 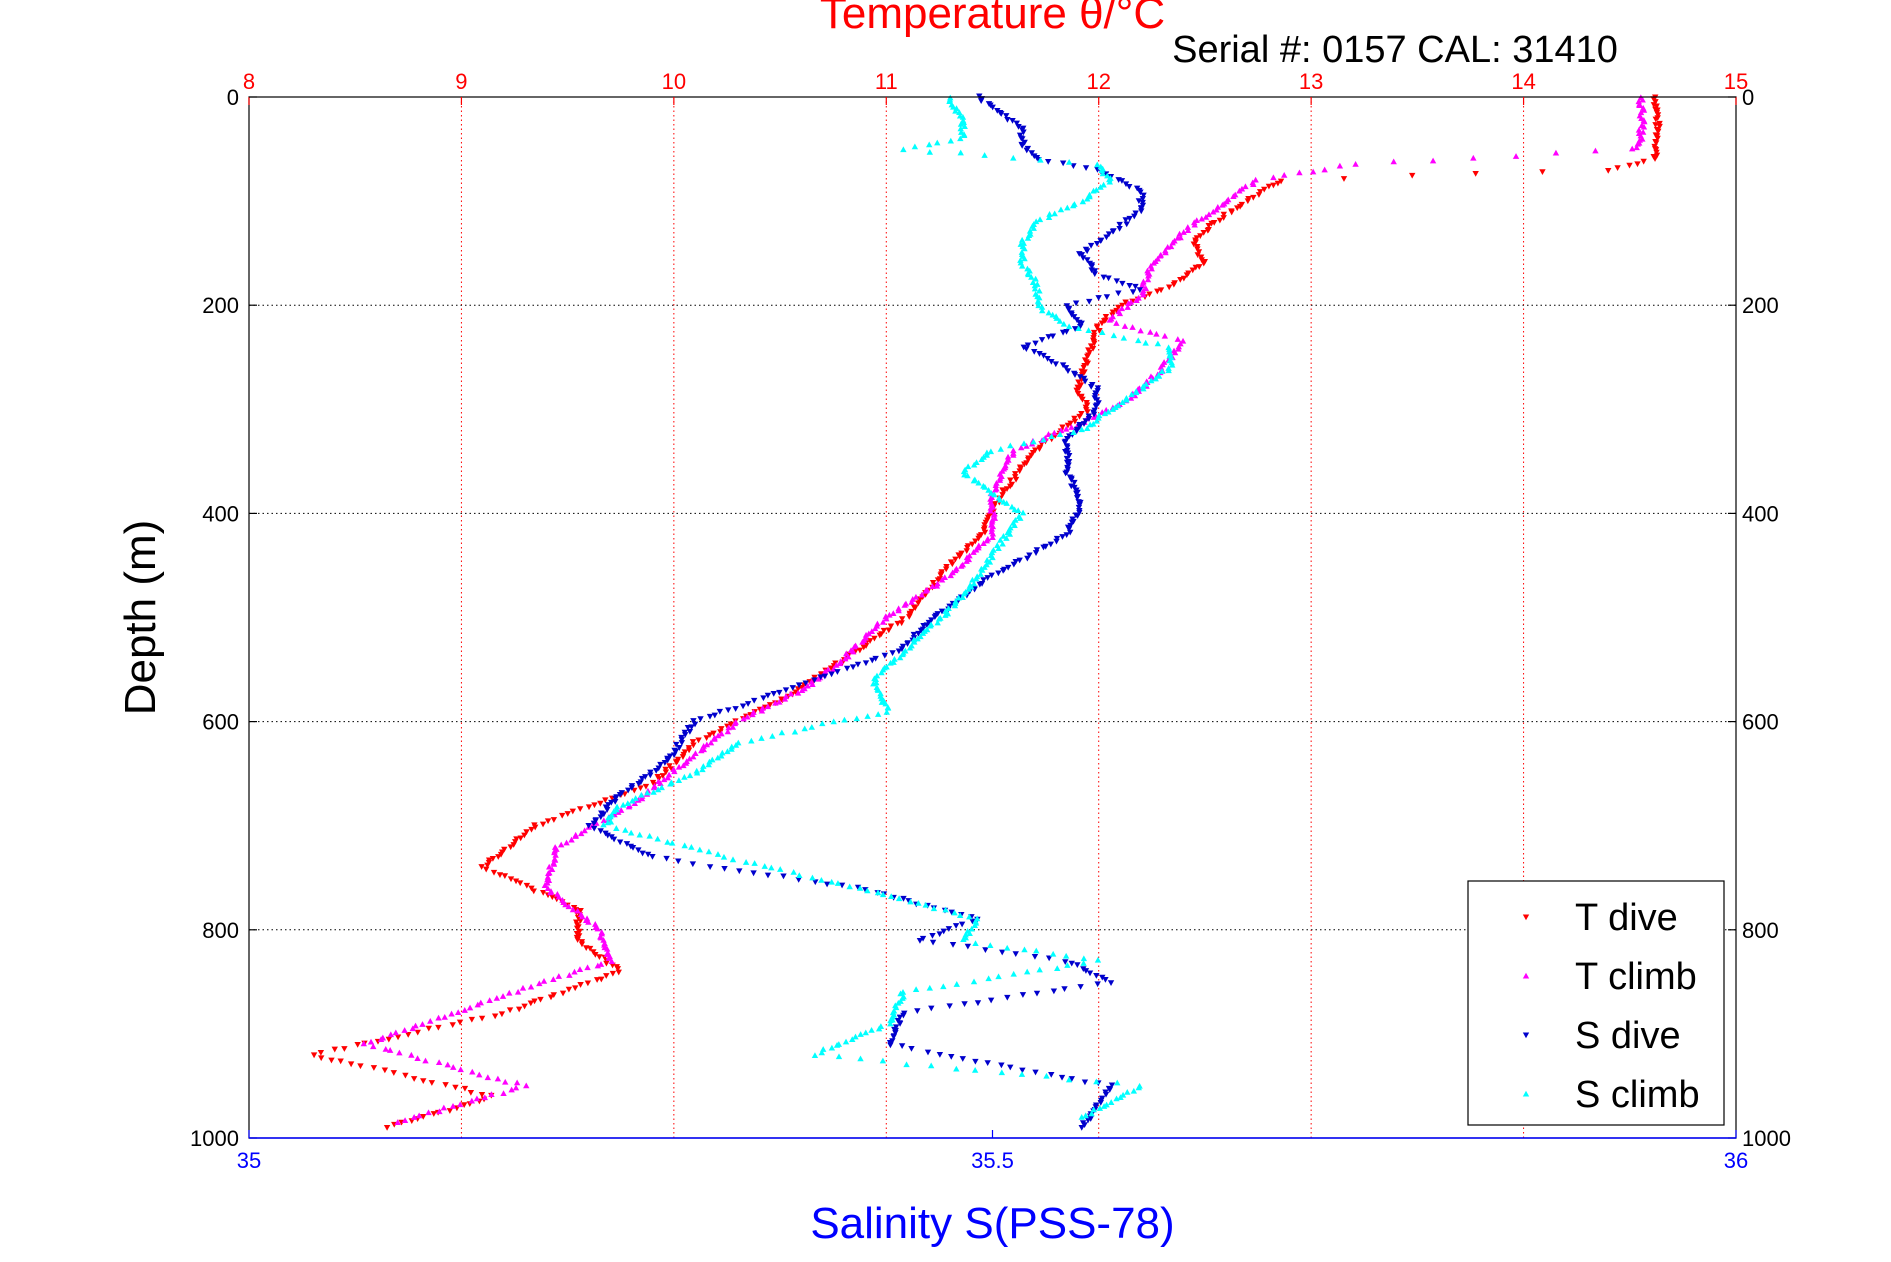 I want to click on temperature-tick-label: 11, so click(x=886, y=81).